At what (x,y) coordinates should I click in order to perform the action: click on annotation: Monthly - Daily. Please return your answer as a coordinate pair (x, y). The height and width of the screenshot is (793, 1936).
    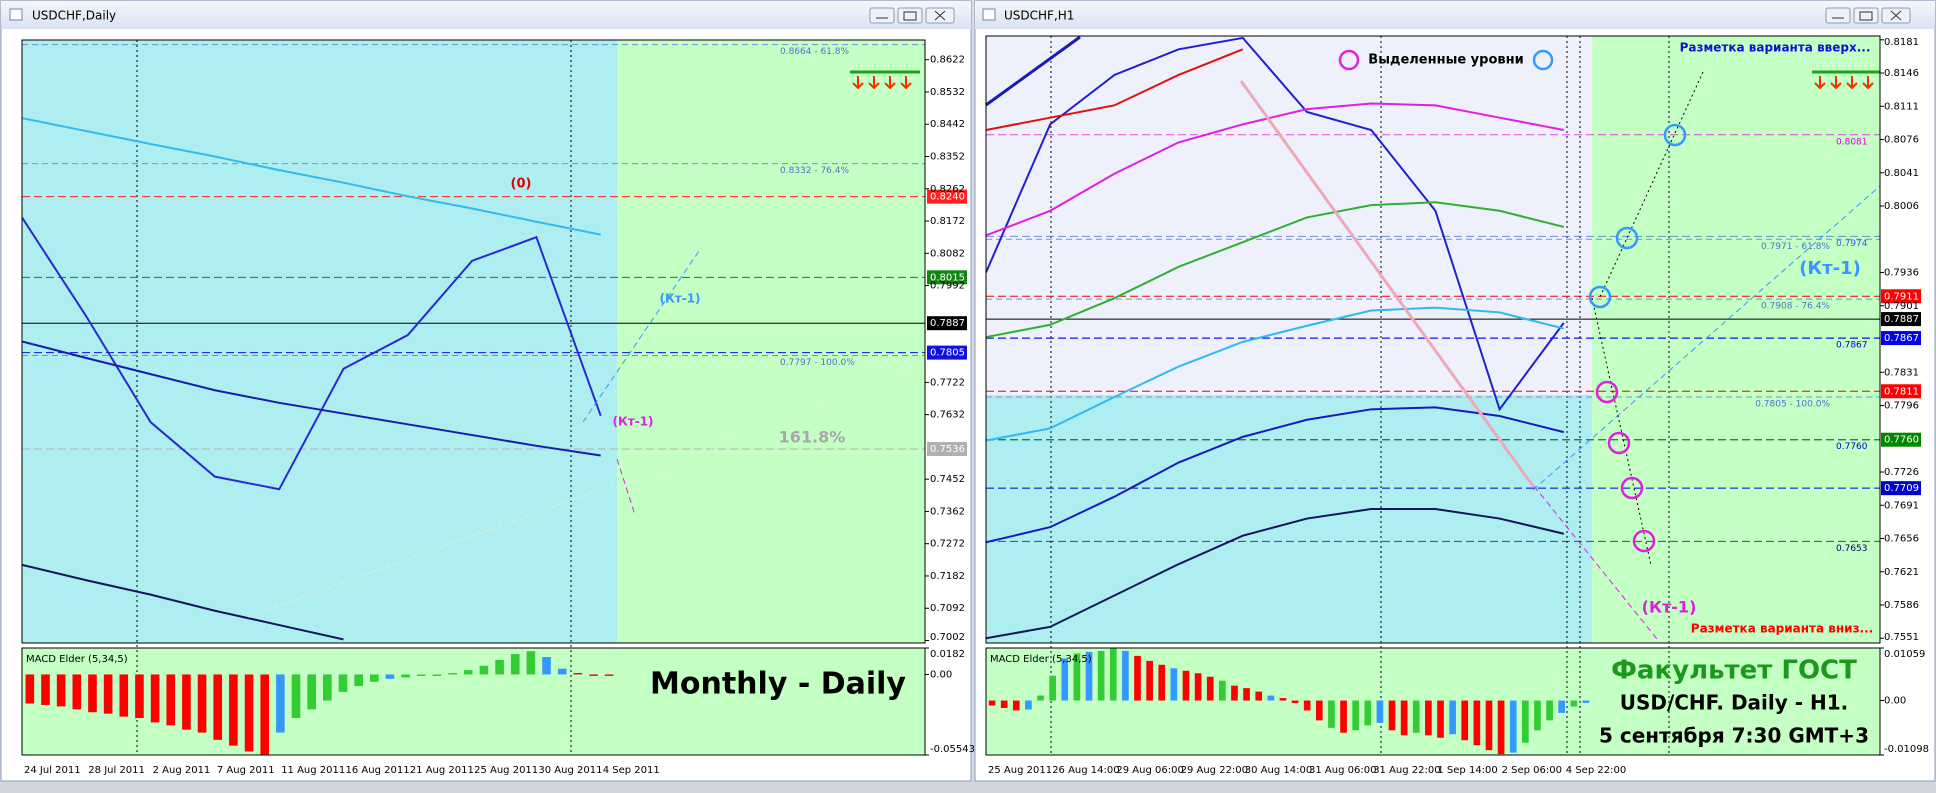
    Looking at the image, I should click on (778, 684).